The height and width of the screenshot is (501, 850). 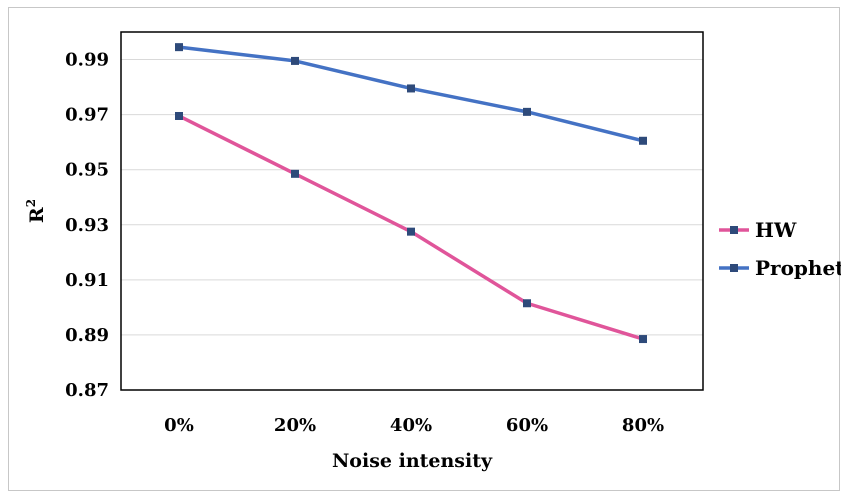 I want to click on y-axis-ticks: 0.87 0.89 0.91 0.93 0.95 0.97 0.99, so click(x=87, y=225).